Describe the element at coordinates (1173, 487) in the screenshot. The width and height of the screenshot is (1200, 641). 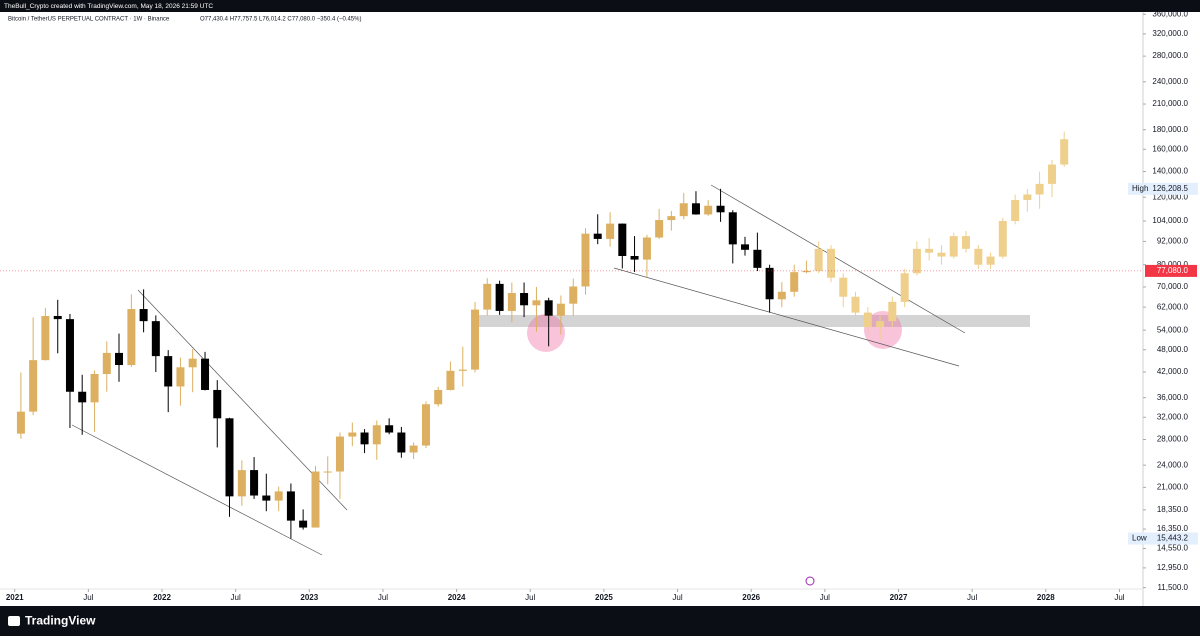
I see `y-tick-label: 21,000.0` at that location.